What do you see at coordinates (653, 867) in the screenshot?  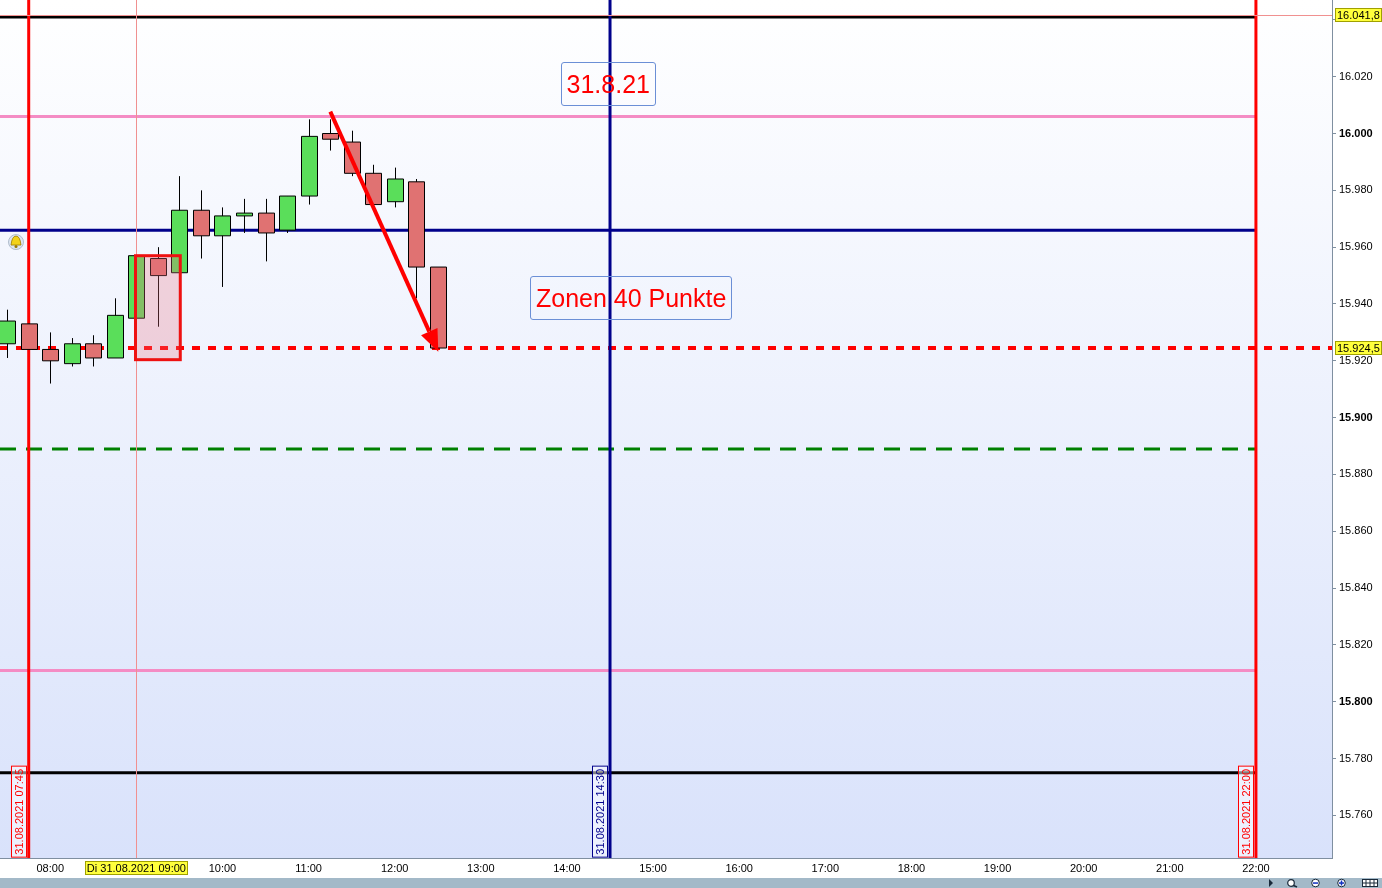 I see `x-tick-label: 15:00` at bounding box center [653, 867].